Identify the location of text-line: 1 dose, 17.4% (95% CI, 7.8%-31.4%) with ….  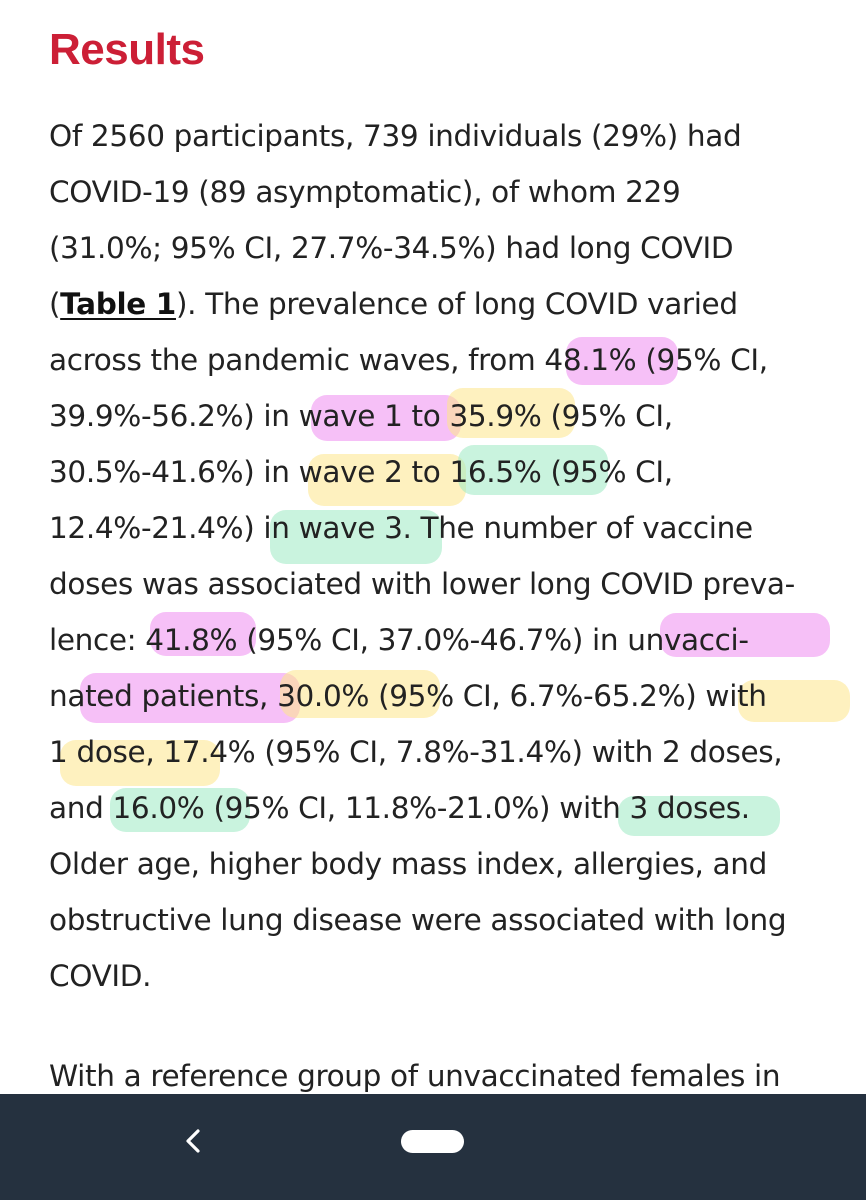
(416, 752).